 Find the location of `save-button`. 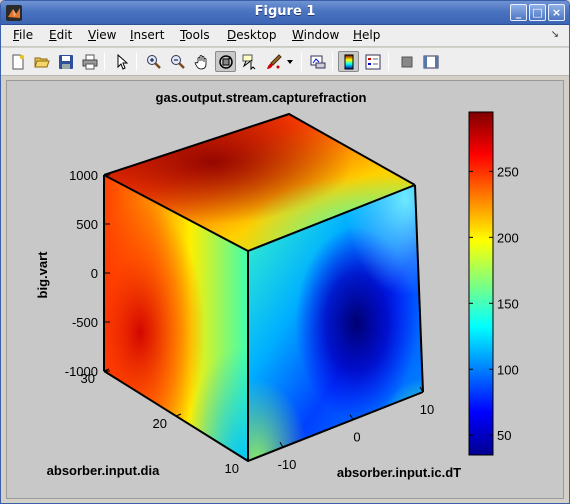

save-button is located at coordinates (65, 61).